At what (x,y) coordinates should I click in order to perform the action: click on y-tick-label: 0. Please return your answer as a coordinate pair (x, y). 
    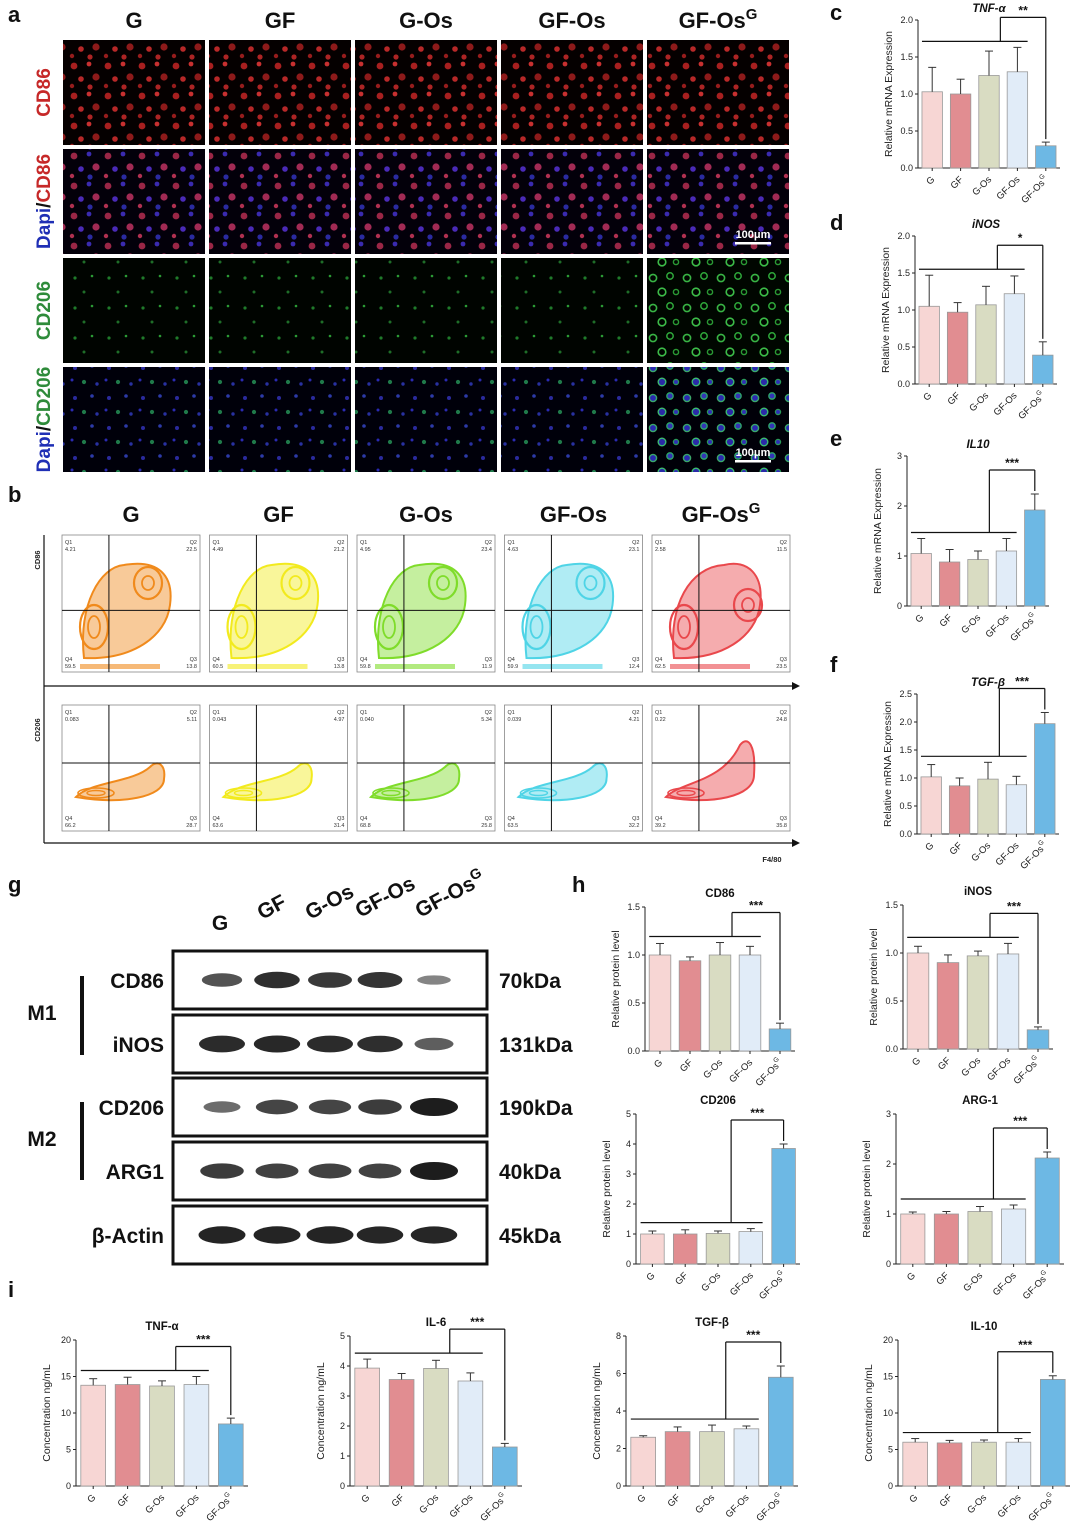
    Looking at the image, I should click on (342, 1486).